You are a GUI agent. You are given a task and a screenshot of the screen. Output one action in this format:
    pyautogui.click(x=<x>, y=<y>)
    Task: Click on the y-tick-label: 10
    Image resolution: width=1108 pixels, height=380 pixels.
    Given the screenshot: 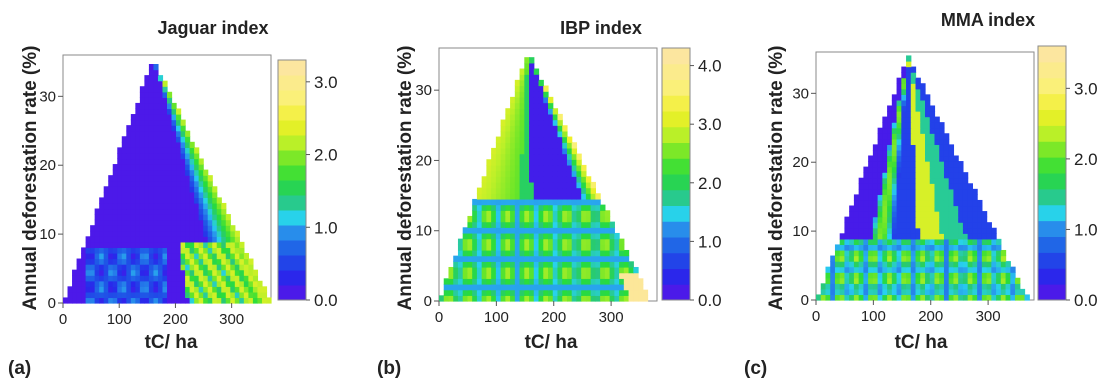 What is the action you would take?
    pyautogui.click(x=800, y=231)
    